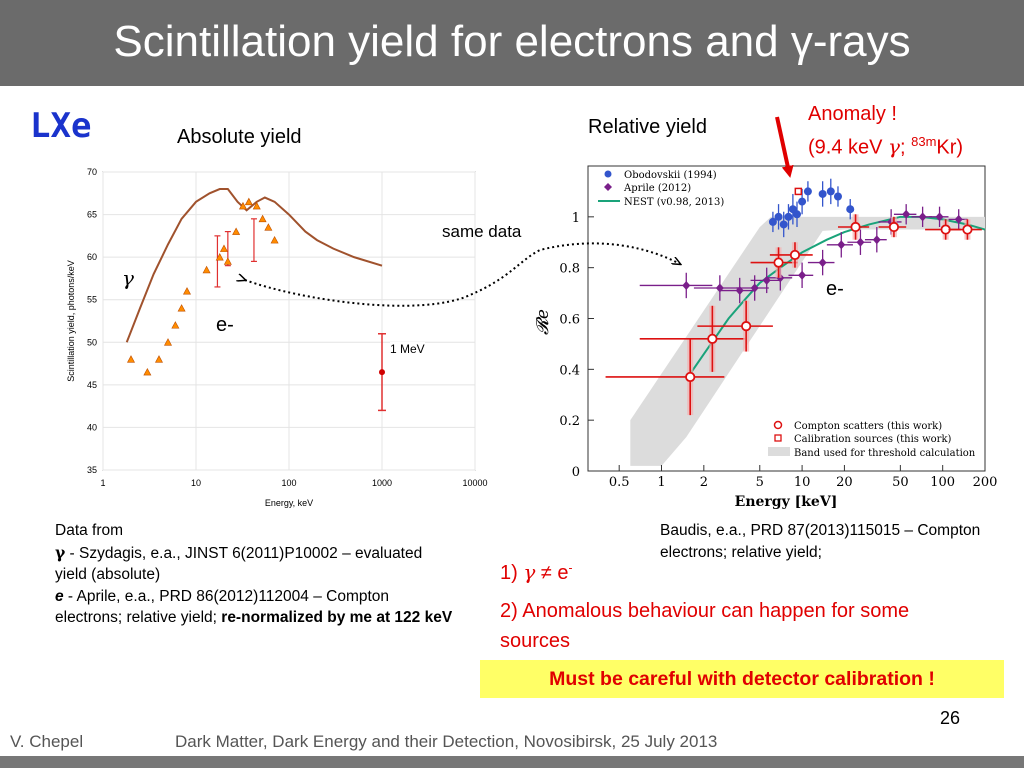  Describe the element at coordinates (576, 218) in the screenshot. I see `right-y-tick-label: 1` at that location.